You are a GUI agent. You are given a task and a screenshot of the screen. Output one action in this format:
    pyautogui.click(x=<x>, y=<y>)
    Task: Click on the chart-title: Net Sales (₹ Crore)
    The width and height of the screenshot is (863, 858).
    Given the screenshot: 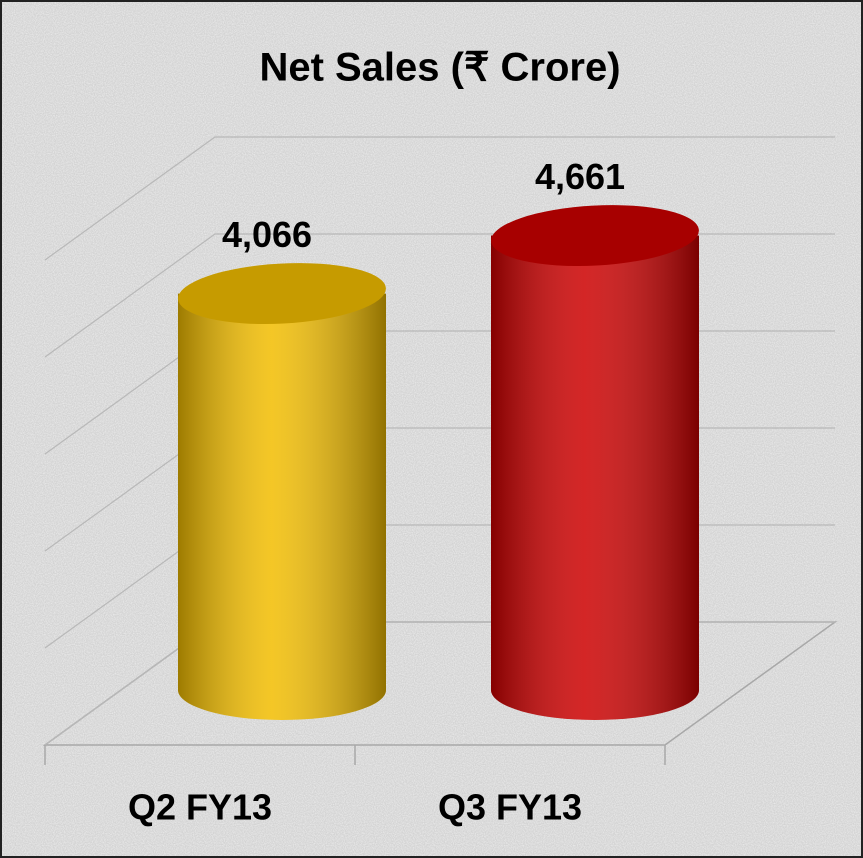 What is the action you would take?
    pyautogui.click(x=439, y=68)
    